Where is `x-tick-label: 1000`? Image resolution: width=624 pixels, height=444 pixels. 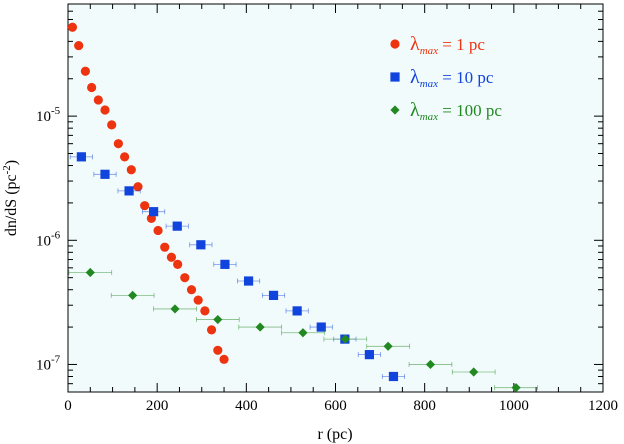
x-tick-label: 1000 is located at coordinates (514, 406).